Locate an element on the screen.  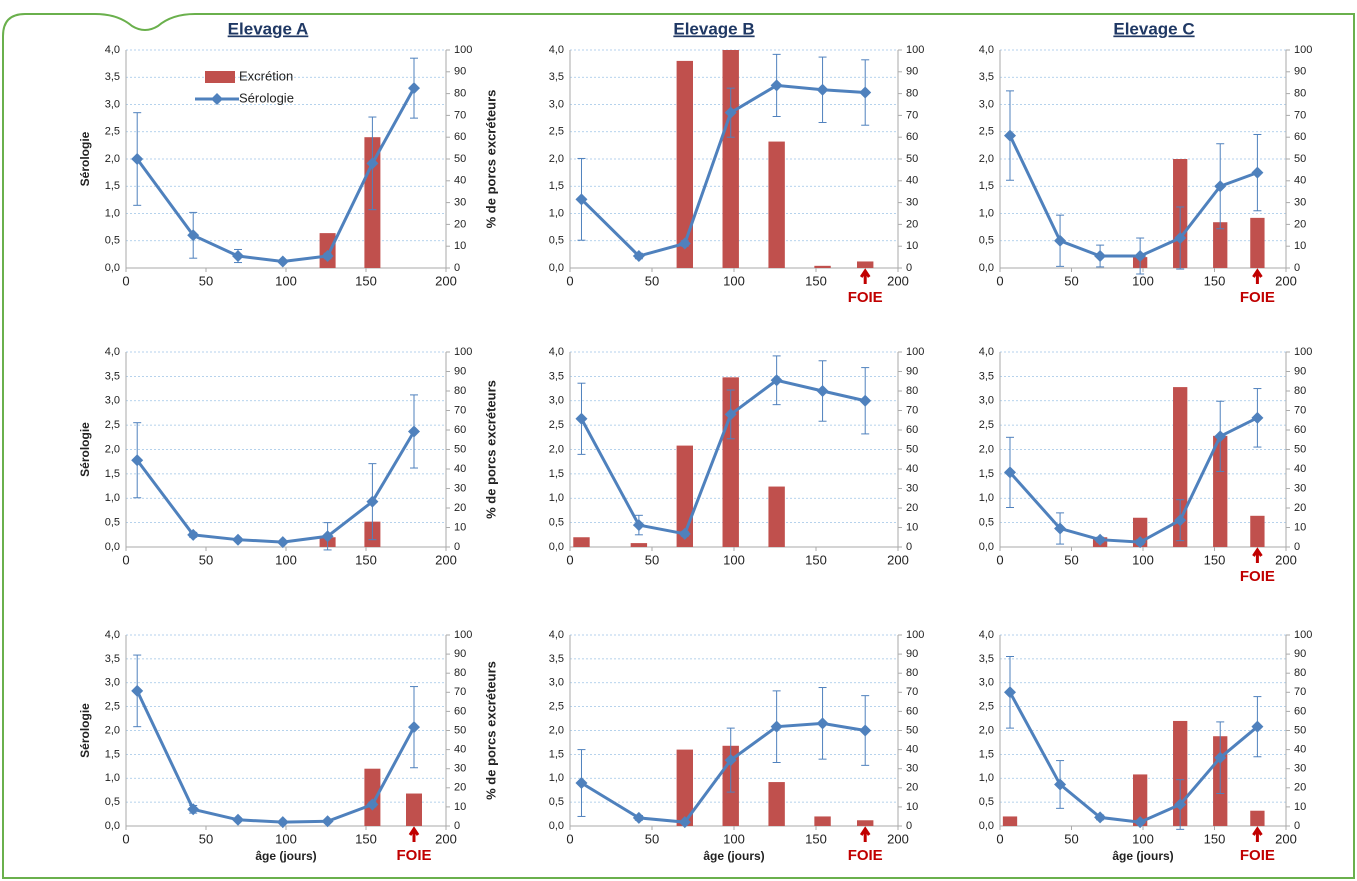
x-tick-label: 150 is located at coordinates (1215, 280).